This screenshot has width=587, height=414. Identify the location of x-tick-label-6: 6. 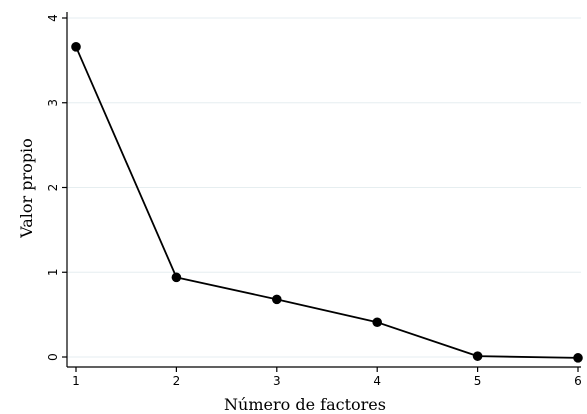
(578, 381).